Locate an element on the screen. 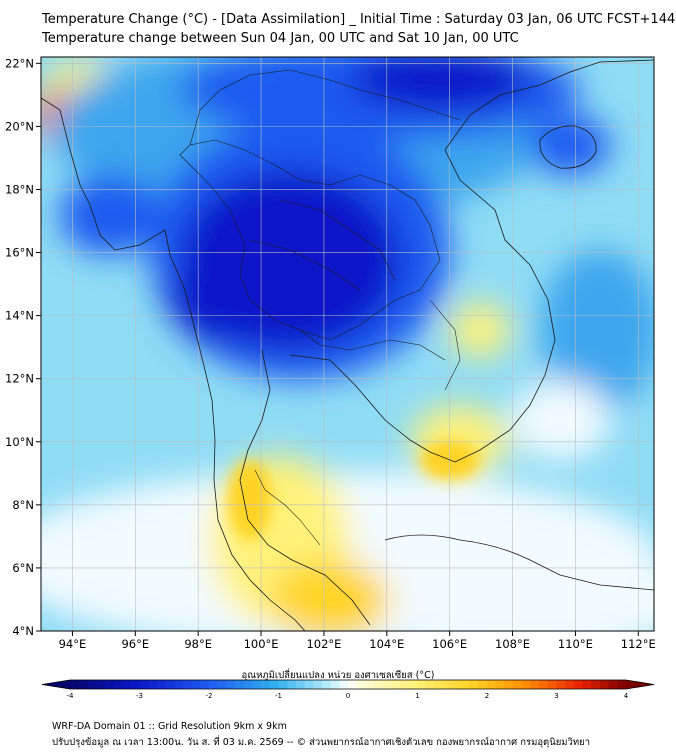 The width and height of the screenshot is (676, 756). lat-tick-label: 6°N is located at coordinates (23, 568).